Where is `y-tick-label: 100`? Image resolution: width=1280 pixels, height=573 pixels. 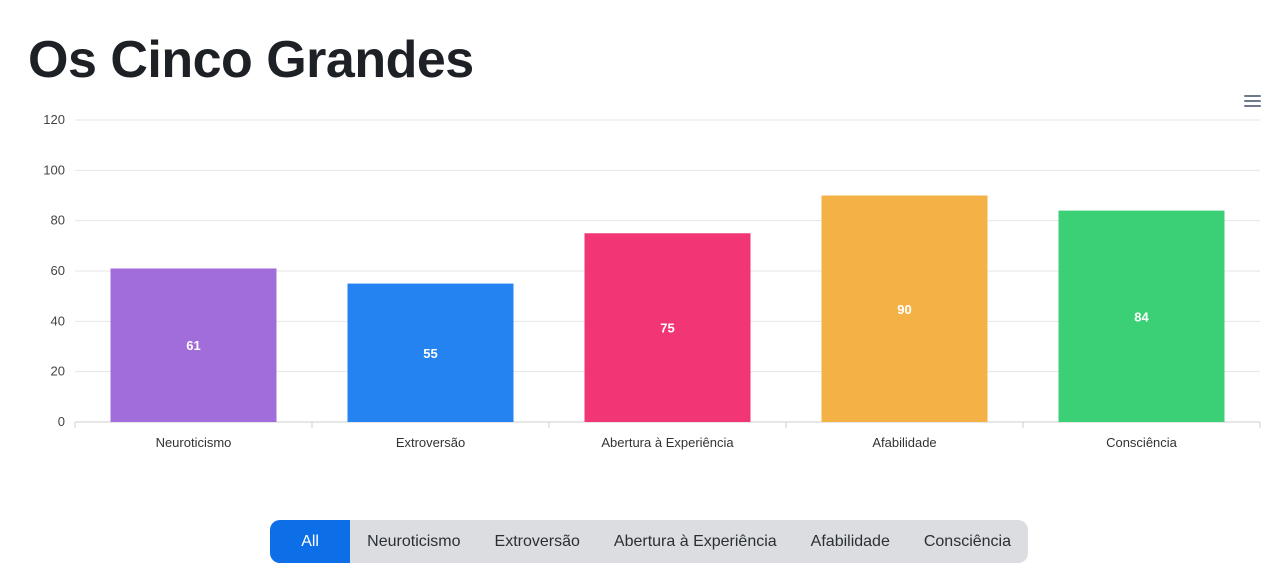
y-tick-label: 100 is located at coordinates (54, 169).